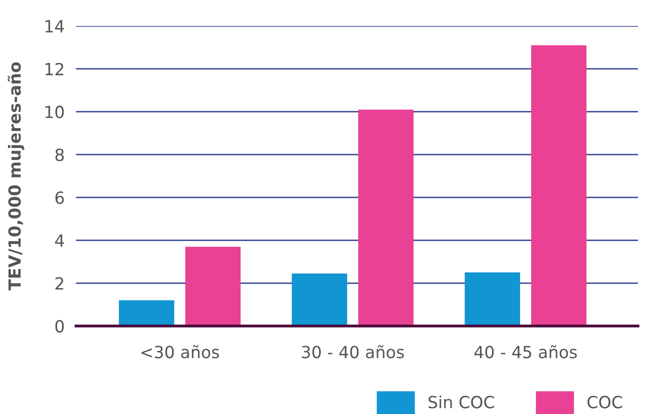 The width and height of the screenshot is (649, 414). What do you see at coordinates (55, 69) in the screenshot?
I see `y-tick-label: 12` at bounding box center [55, 69].